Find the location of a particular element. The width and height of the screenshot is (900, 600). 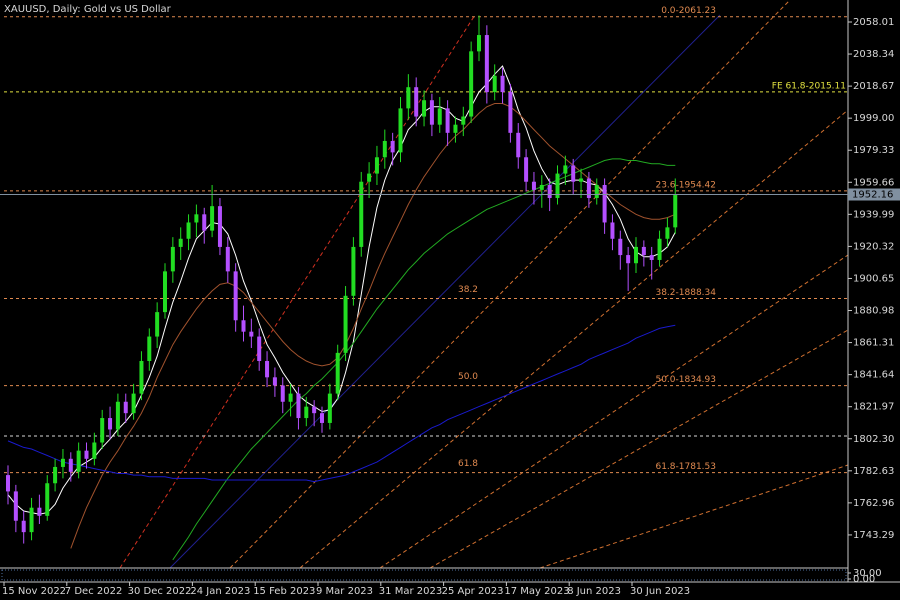

fib-mid-label: 38.2 is located at coordinates (468, 290).